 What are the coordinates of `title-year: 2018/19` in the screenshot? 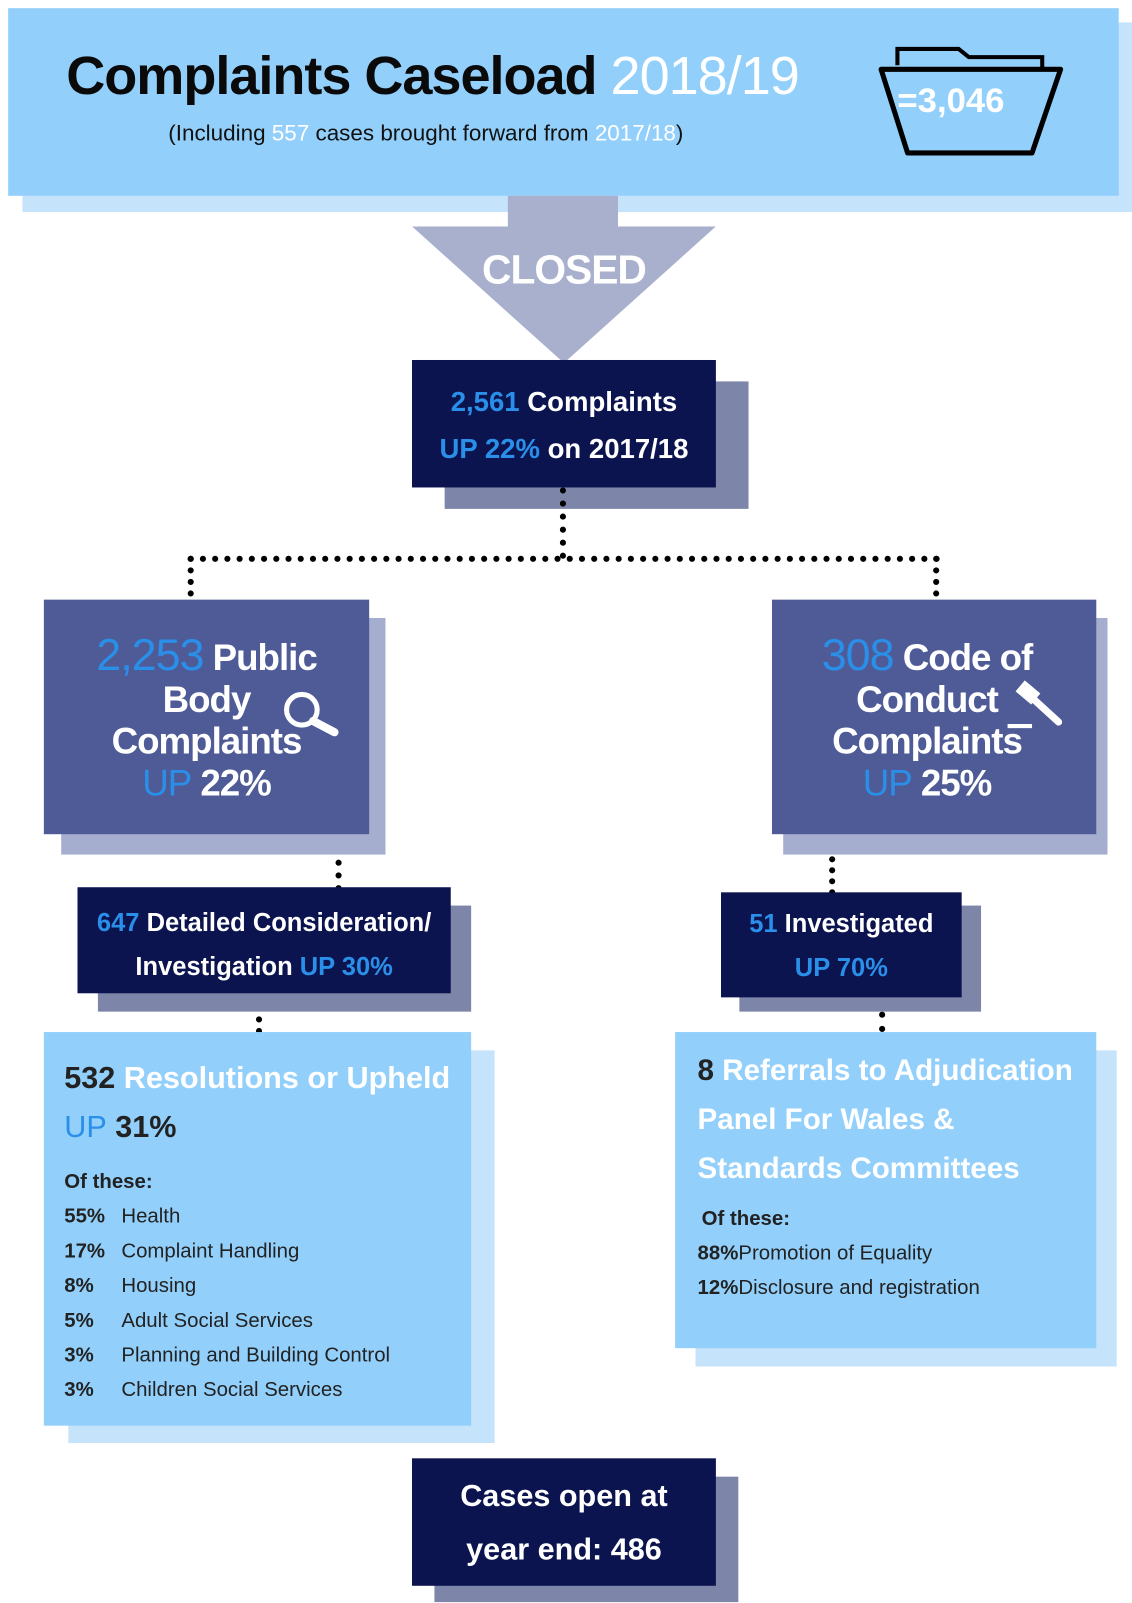 It's located at (705, 76).